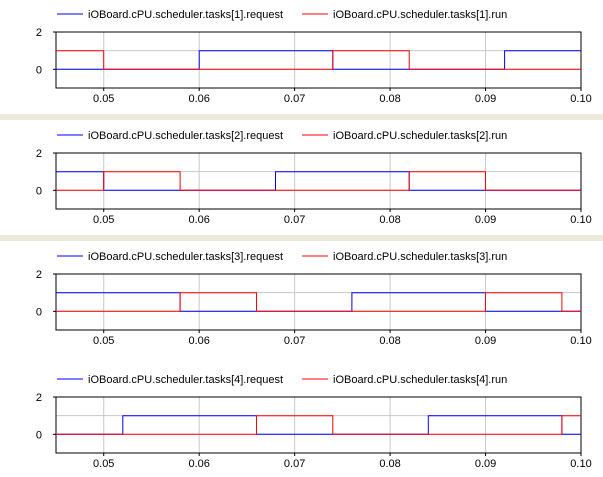 Image resolution: width=603 pixels, height=477 pixels. I want to click on legend-label-1: iOBoard.cPU.scheduler.tasks[1].request, so click(185, 15).